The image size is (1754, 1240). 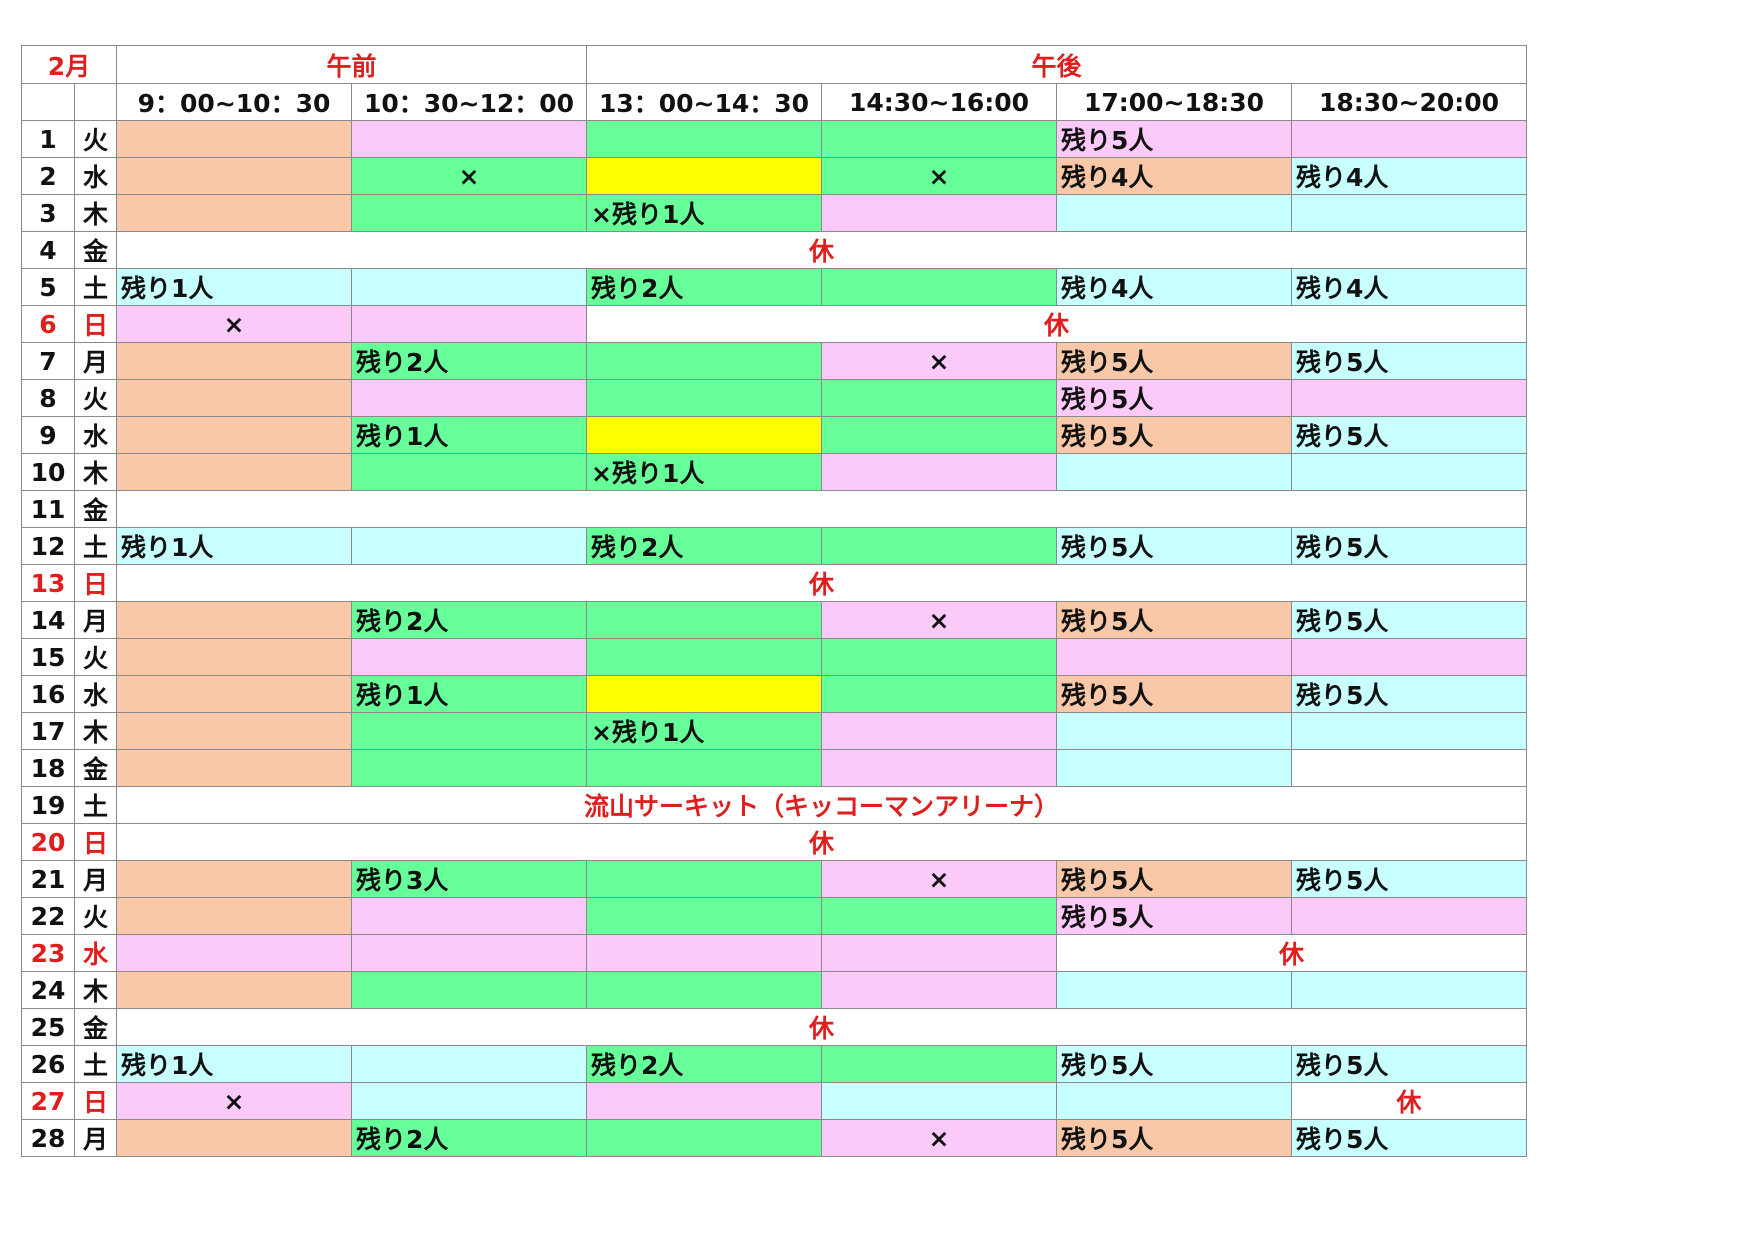 I want to click on time-slot-header: 10：30~12：00, so click(x=469, y=102).